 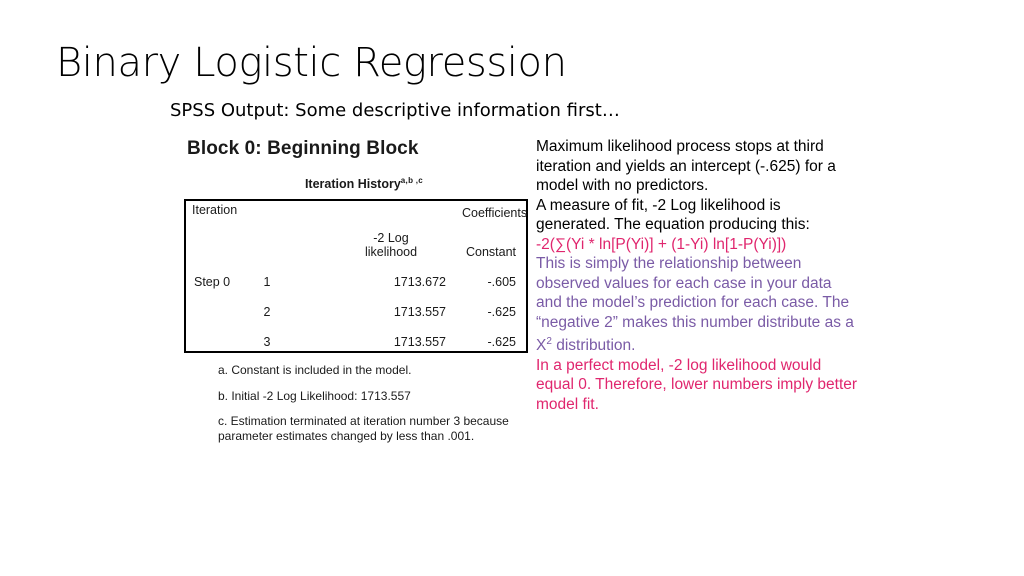 I want to click on row-label-cell: 2, so click(x=255, y=306).